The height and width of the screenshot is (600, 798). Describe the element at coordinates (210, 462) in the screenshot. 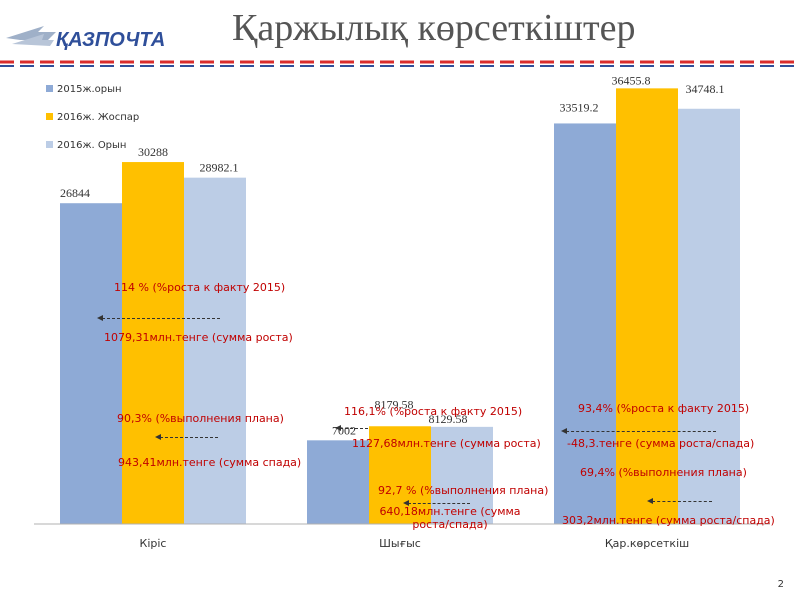

I see `annotation-income-decline-sum: 943,41млн.тенге (сумма спада)` at that location.